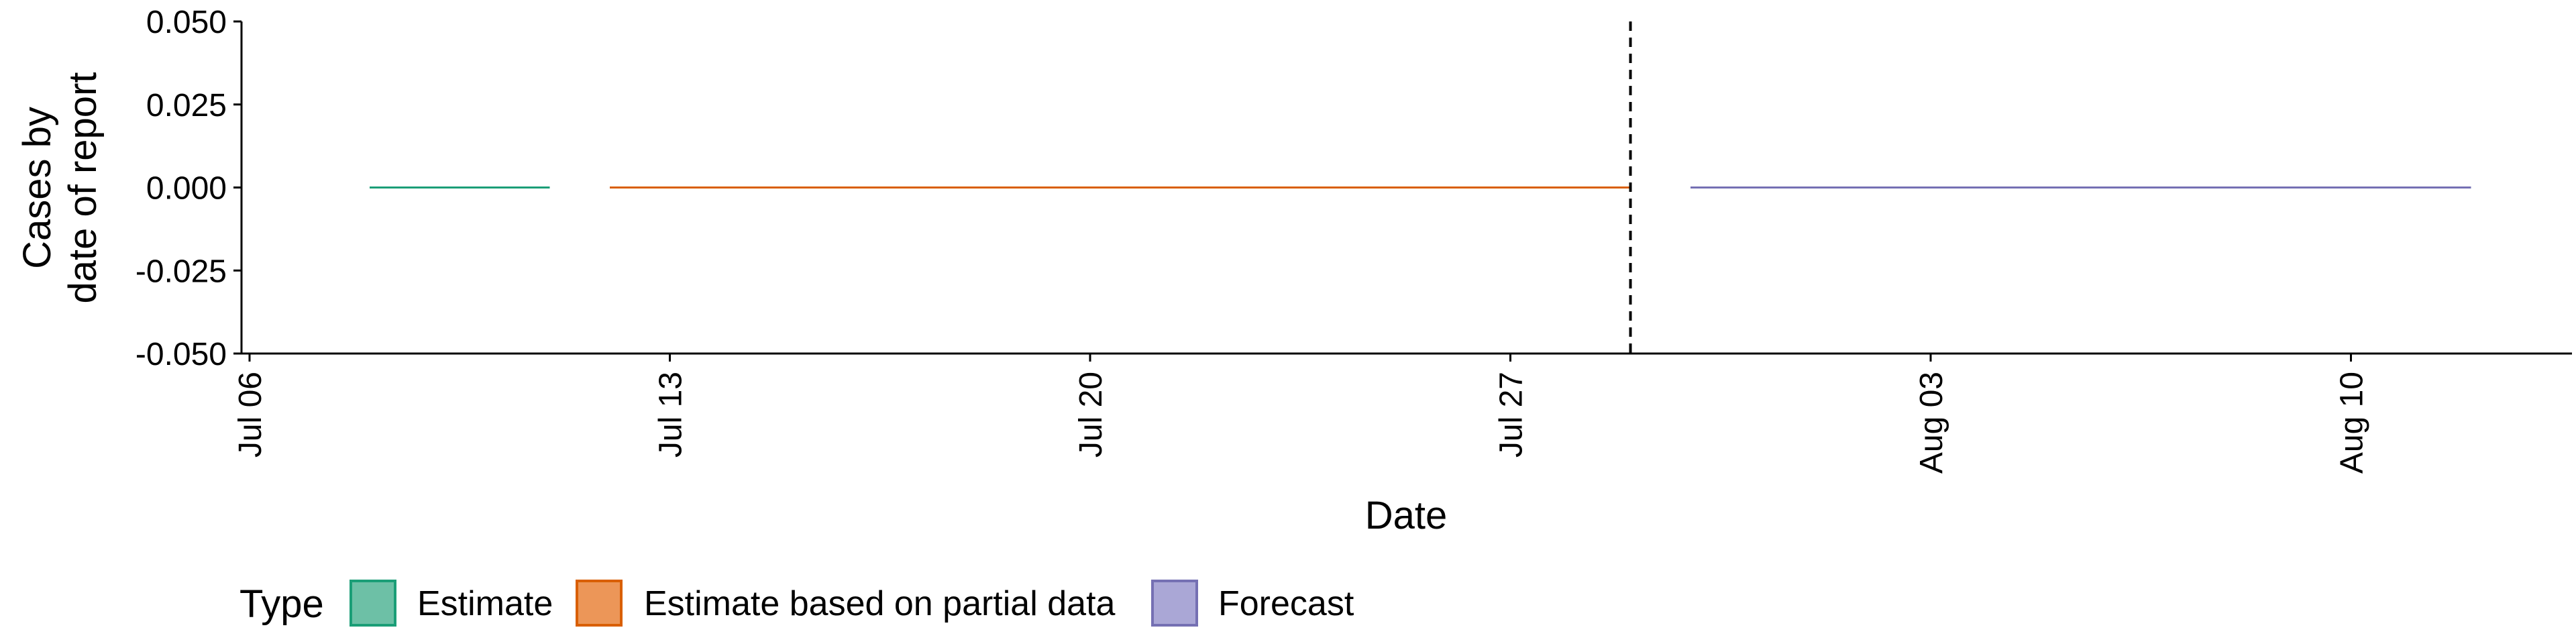 The height and width of the screenshot is (644, 2576). Describe the element at coordinates (1406, 515) in the screenshot. I see `x-axis-title: Date` at that location.